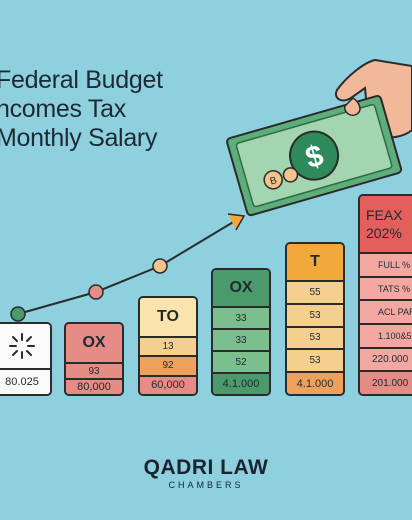 The height and width of the screenshot is (520, 412). I want to click on bar-3-value: 60,000, so click(168, 385).